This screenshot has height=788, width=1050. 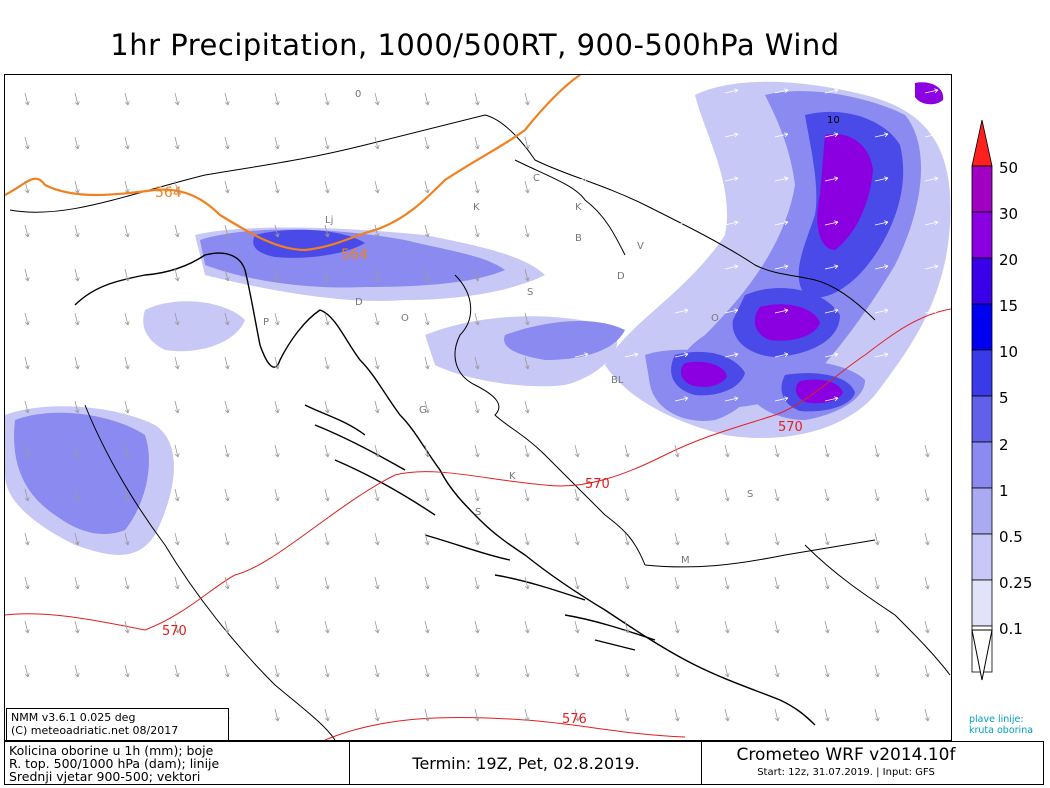 I want to click on scale-label: 20, so click(x=1009, y=260).